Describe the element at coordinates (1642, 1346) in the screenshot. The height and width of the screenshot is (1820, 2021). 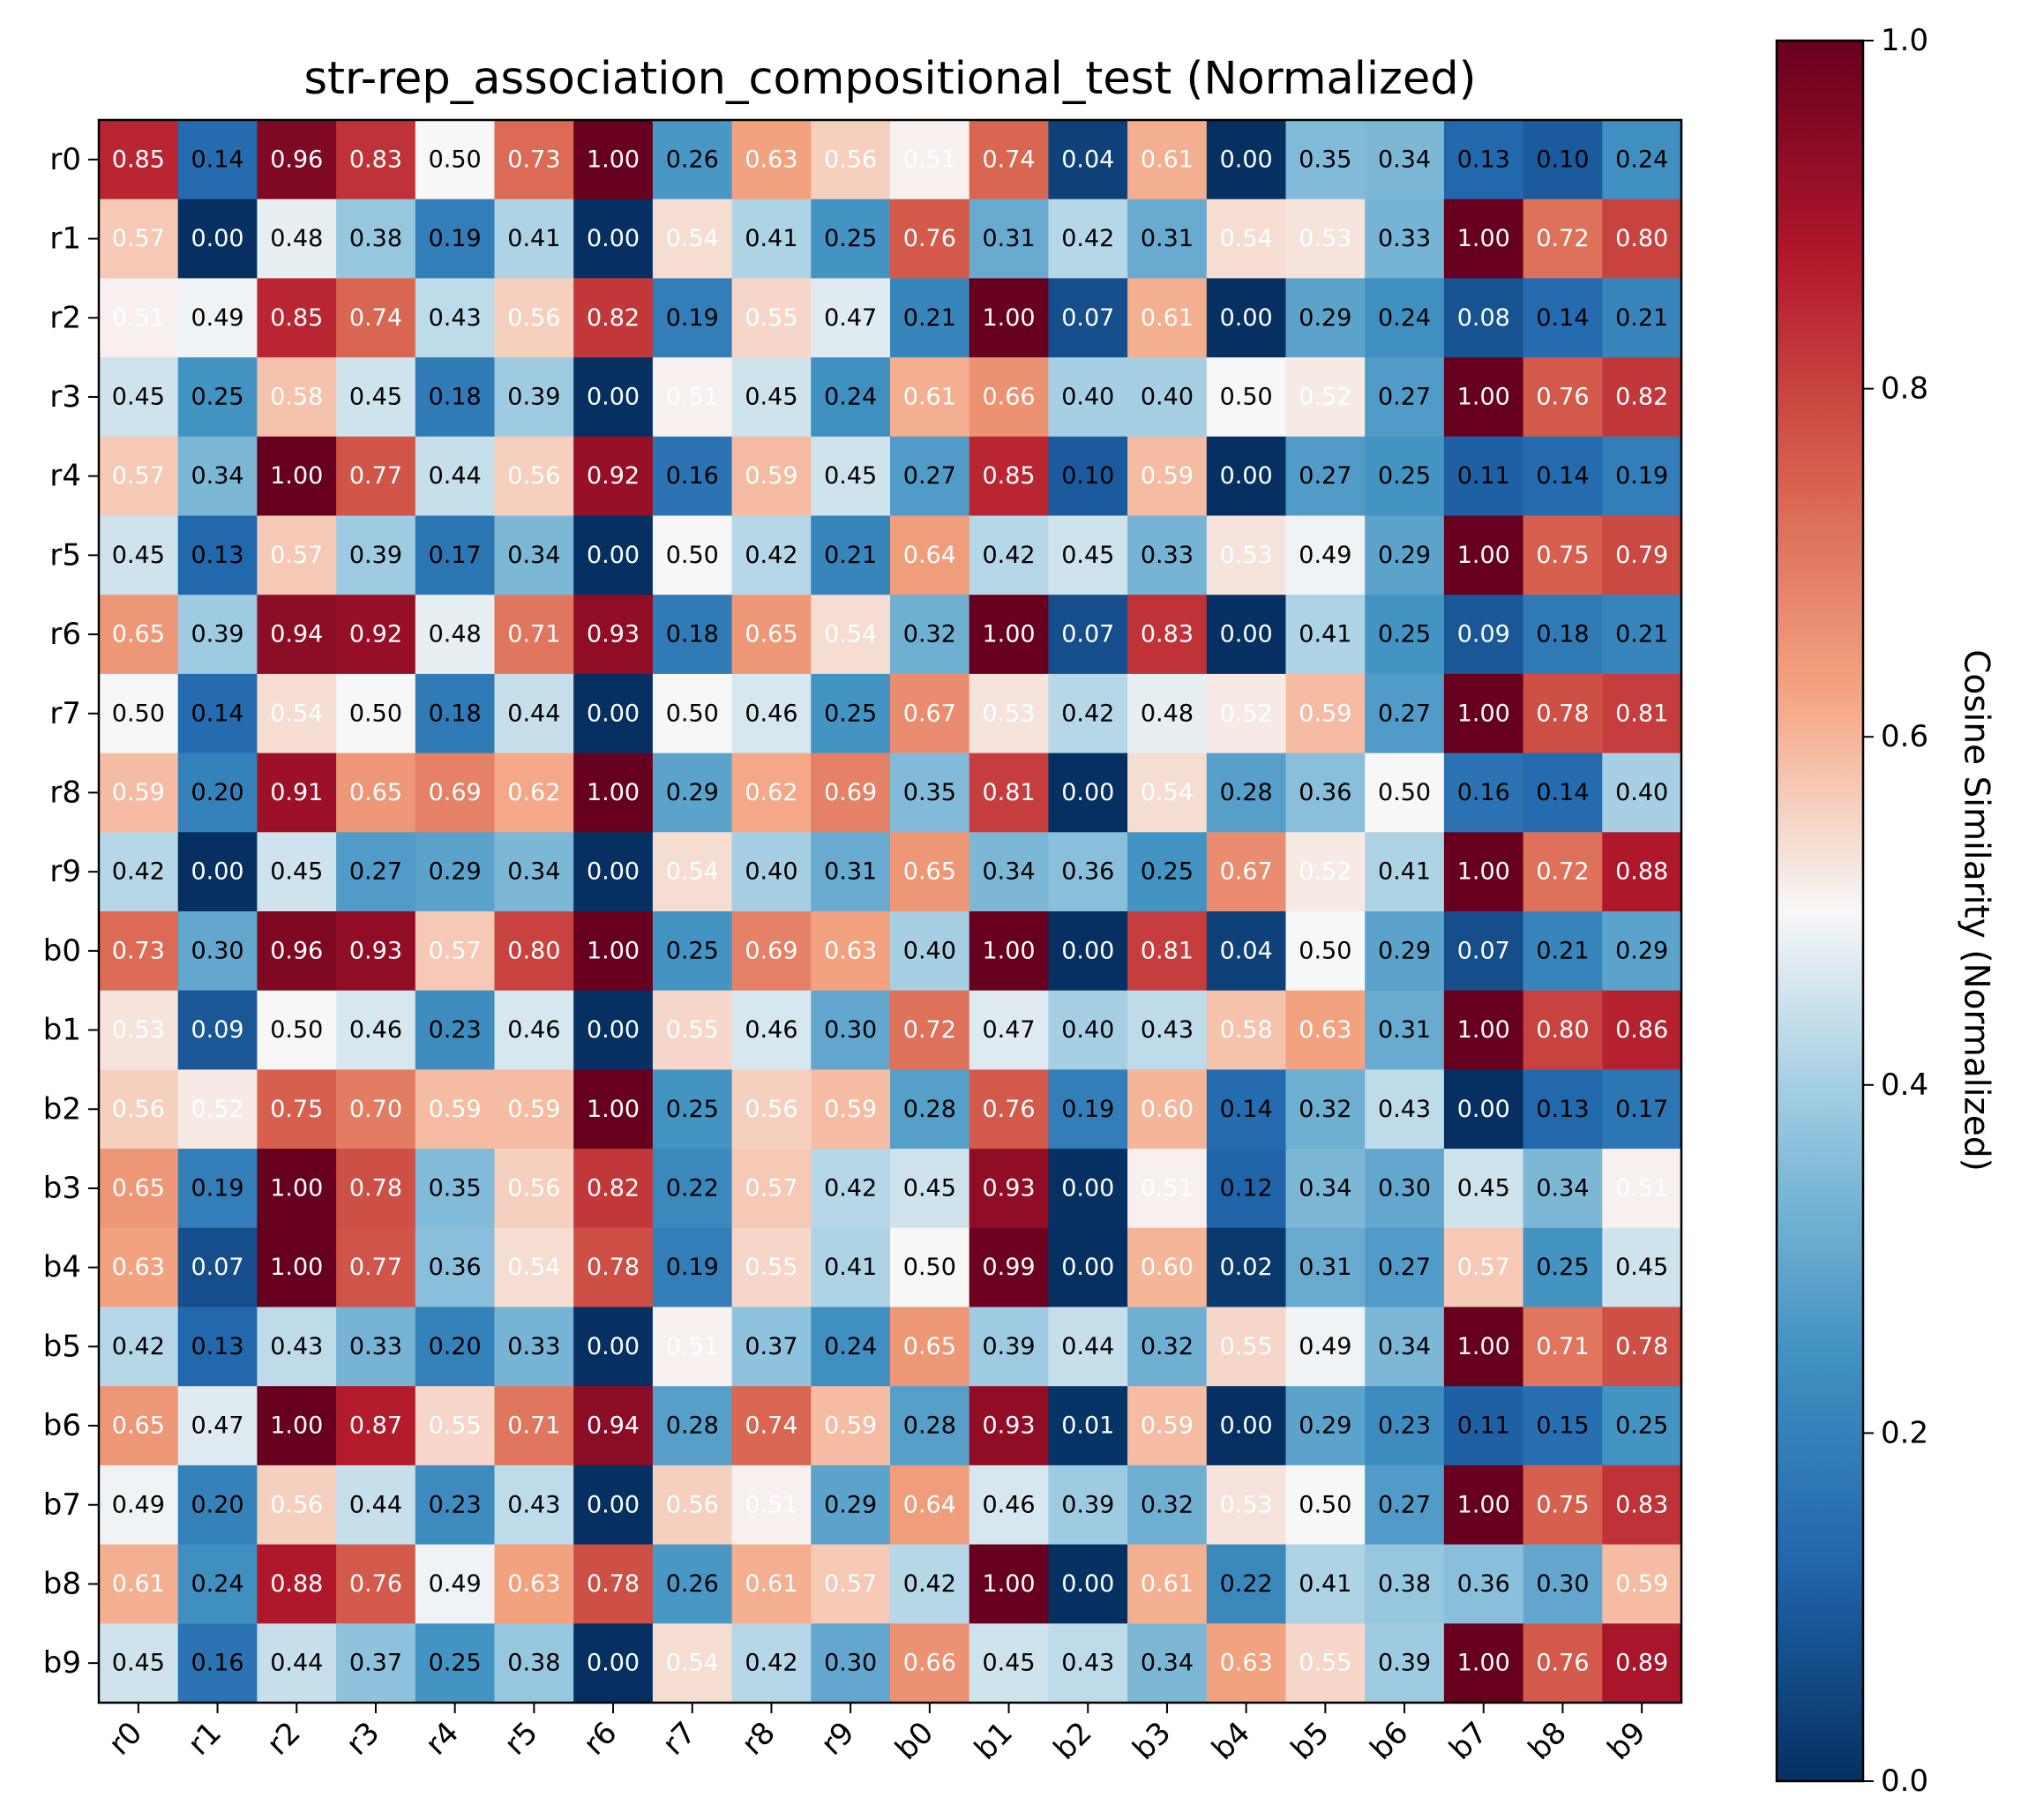
I see `cell-value-b5-b9: 0.78` at that location.